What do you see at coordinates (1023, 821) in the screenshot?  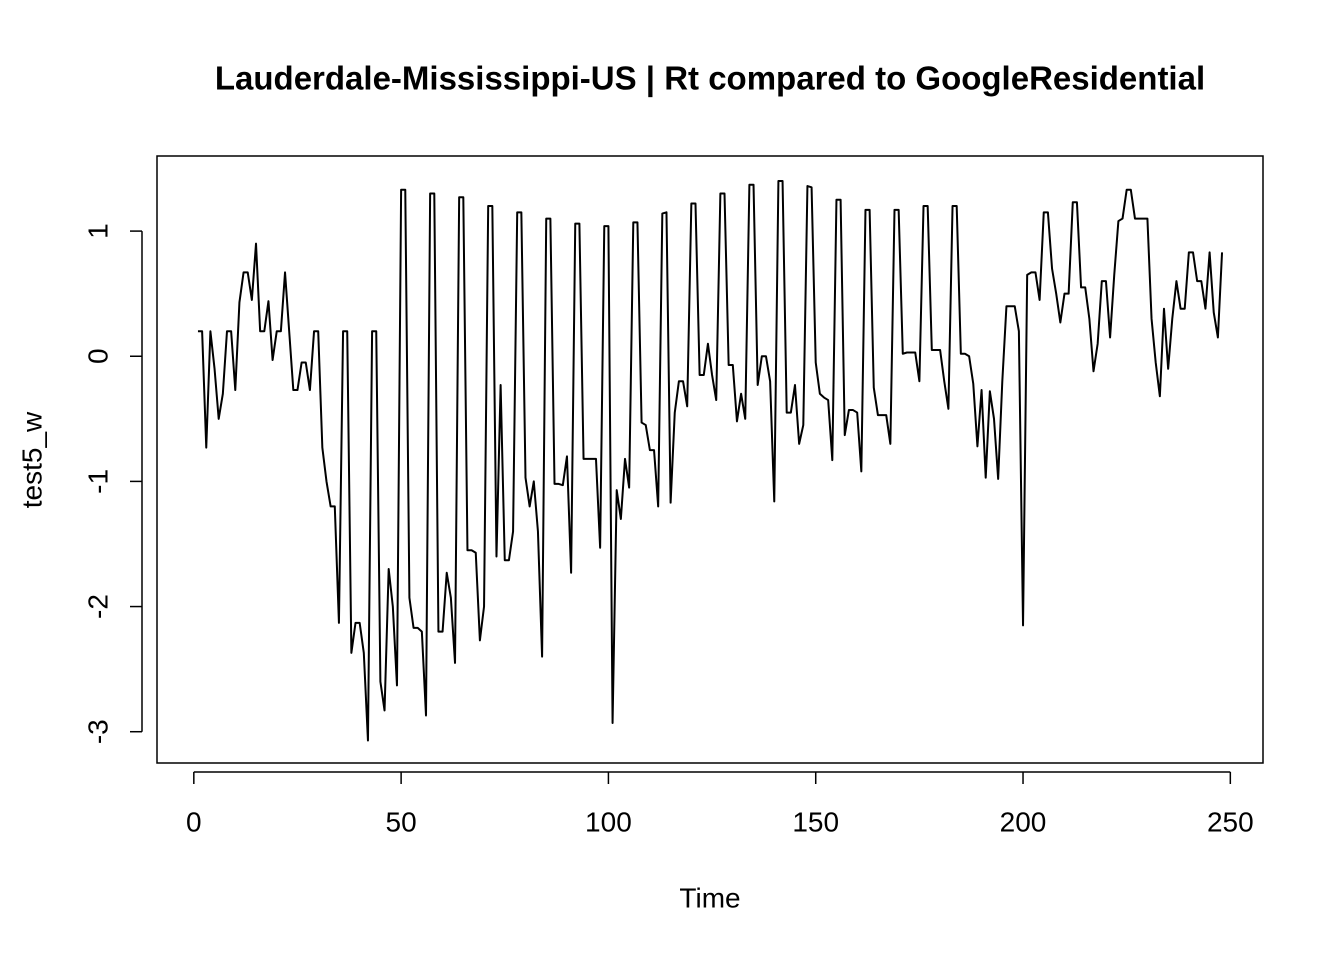 I see `x-tick-label: 200` at bounding box center [1023, 821].